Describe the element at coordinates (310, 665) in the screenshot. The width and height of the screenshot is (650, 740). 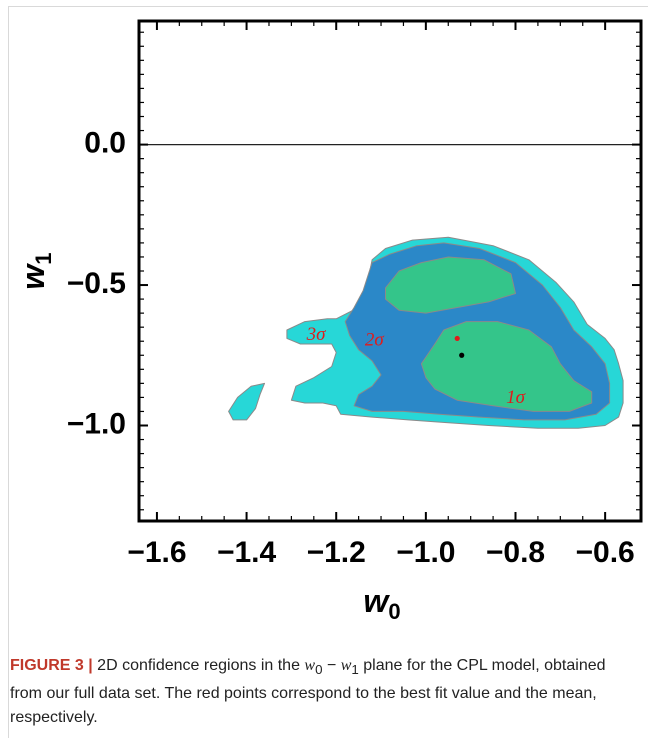
I see `caption-w0-symbol: w` at that location.